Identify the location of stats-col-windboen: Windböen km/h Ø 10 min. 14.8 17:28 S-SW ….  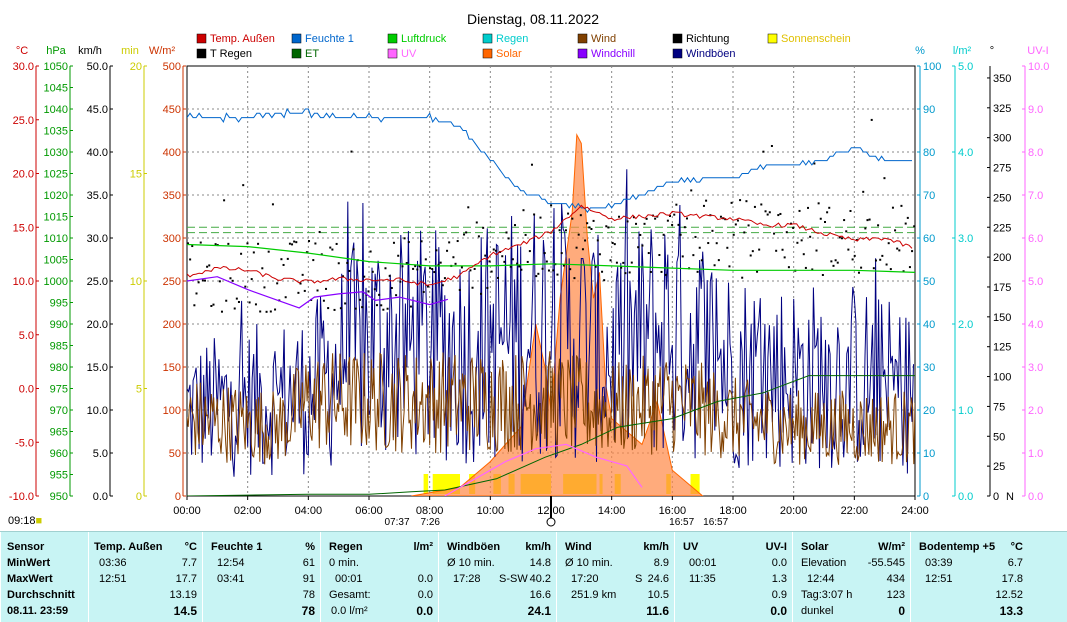
(497, 577).